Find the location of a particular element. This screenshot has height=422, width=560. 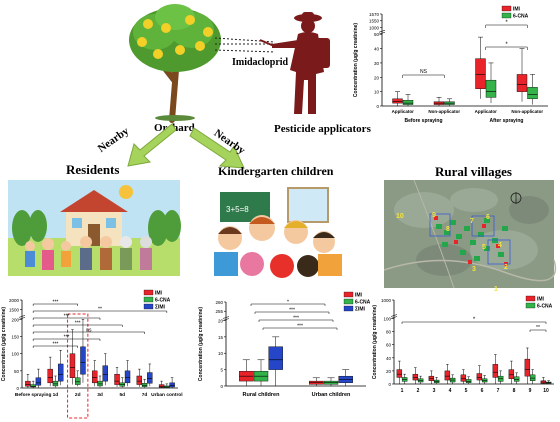

box-IMI-Applicator is located at coordinates (398, 99).